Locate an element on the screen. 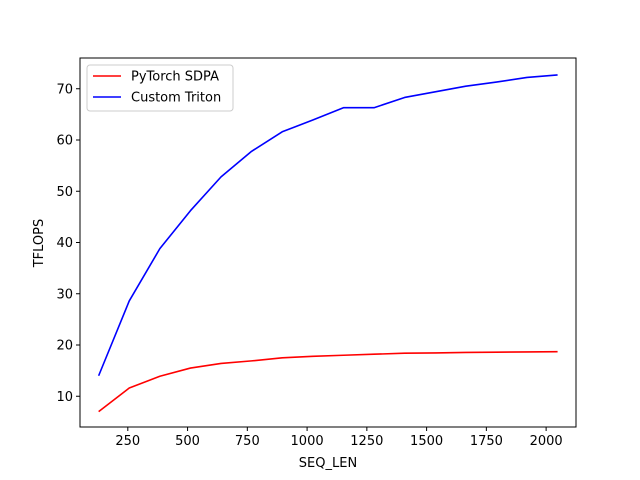  y-axis-ticks: 10 20 30 40 50 60 70 is located at coordinates (68, 243).